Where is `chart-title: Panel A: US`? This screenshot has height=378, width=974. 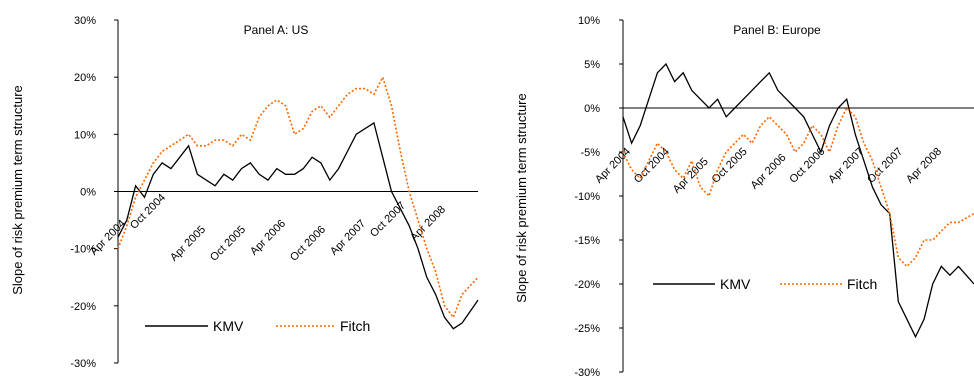 chart-title: Panel A: US is located at coordinates (276, 30).